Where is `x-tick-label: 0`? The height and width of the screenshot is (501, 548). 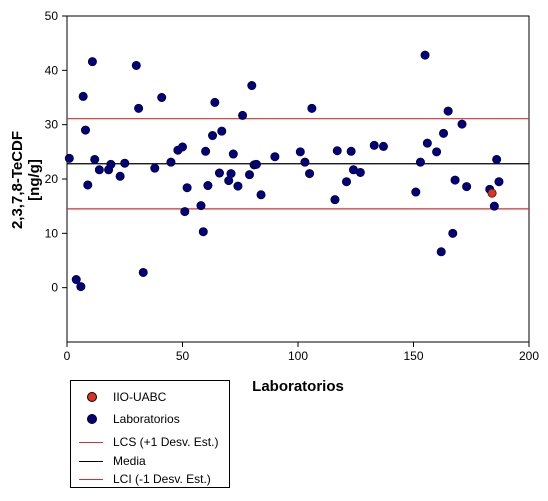
x-tick-label: 0 is located at coordinates (67, 356).